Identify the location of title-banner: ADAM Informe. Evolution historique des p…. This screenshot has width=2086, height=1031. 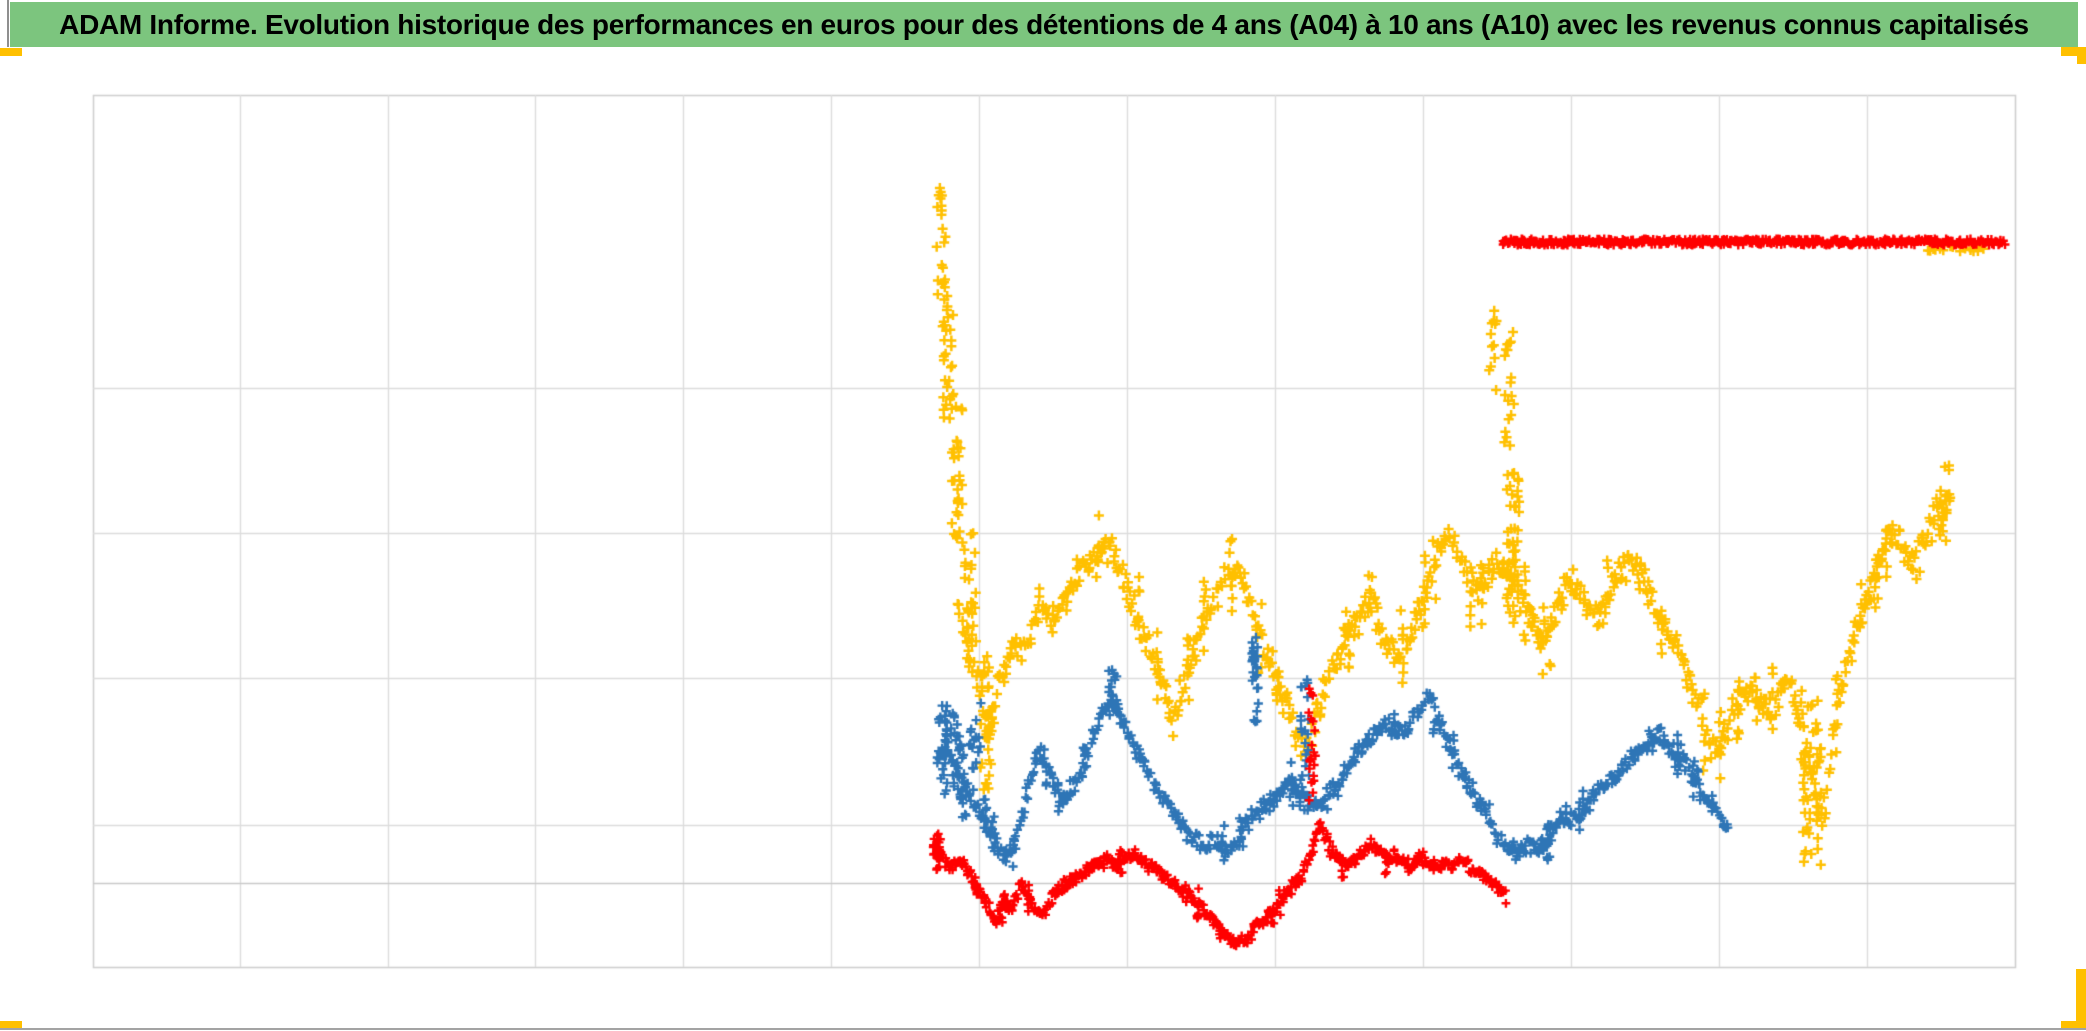
(1044, 24).